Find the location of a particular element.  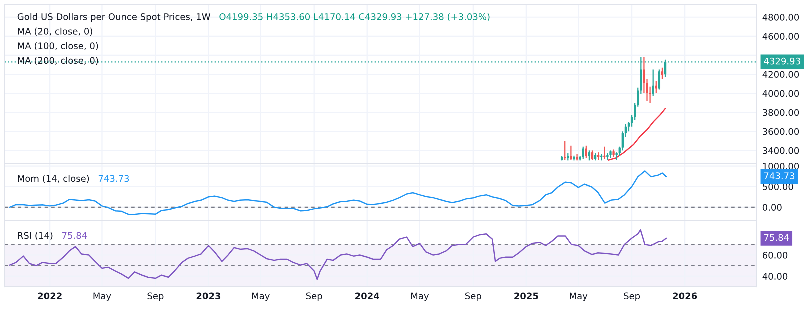

x-tick-label: 2025 is located at coordinates (526, 296).